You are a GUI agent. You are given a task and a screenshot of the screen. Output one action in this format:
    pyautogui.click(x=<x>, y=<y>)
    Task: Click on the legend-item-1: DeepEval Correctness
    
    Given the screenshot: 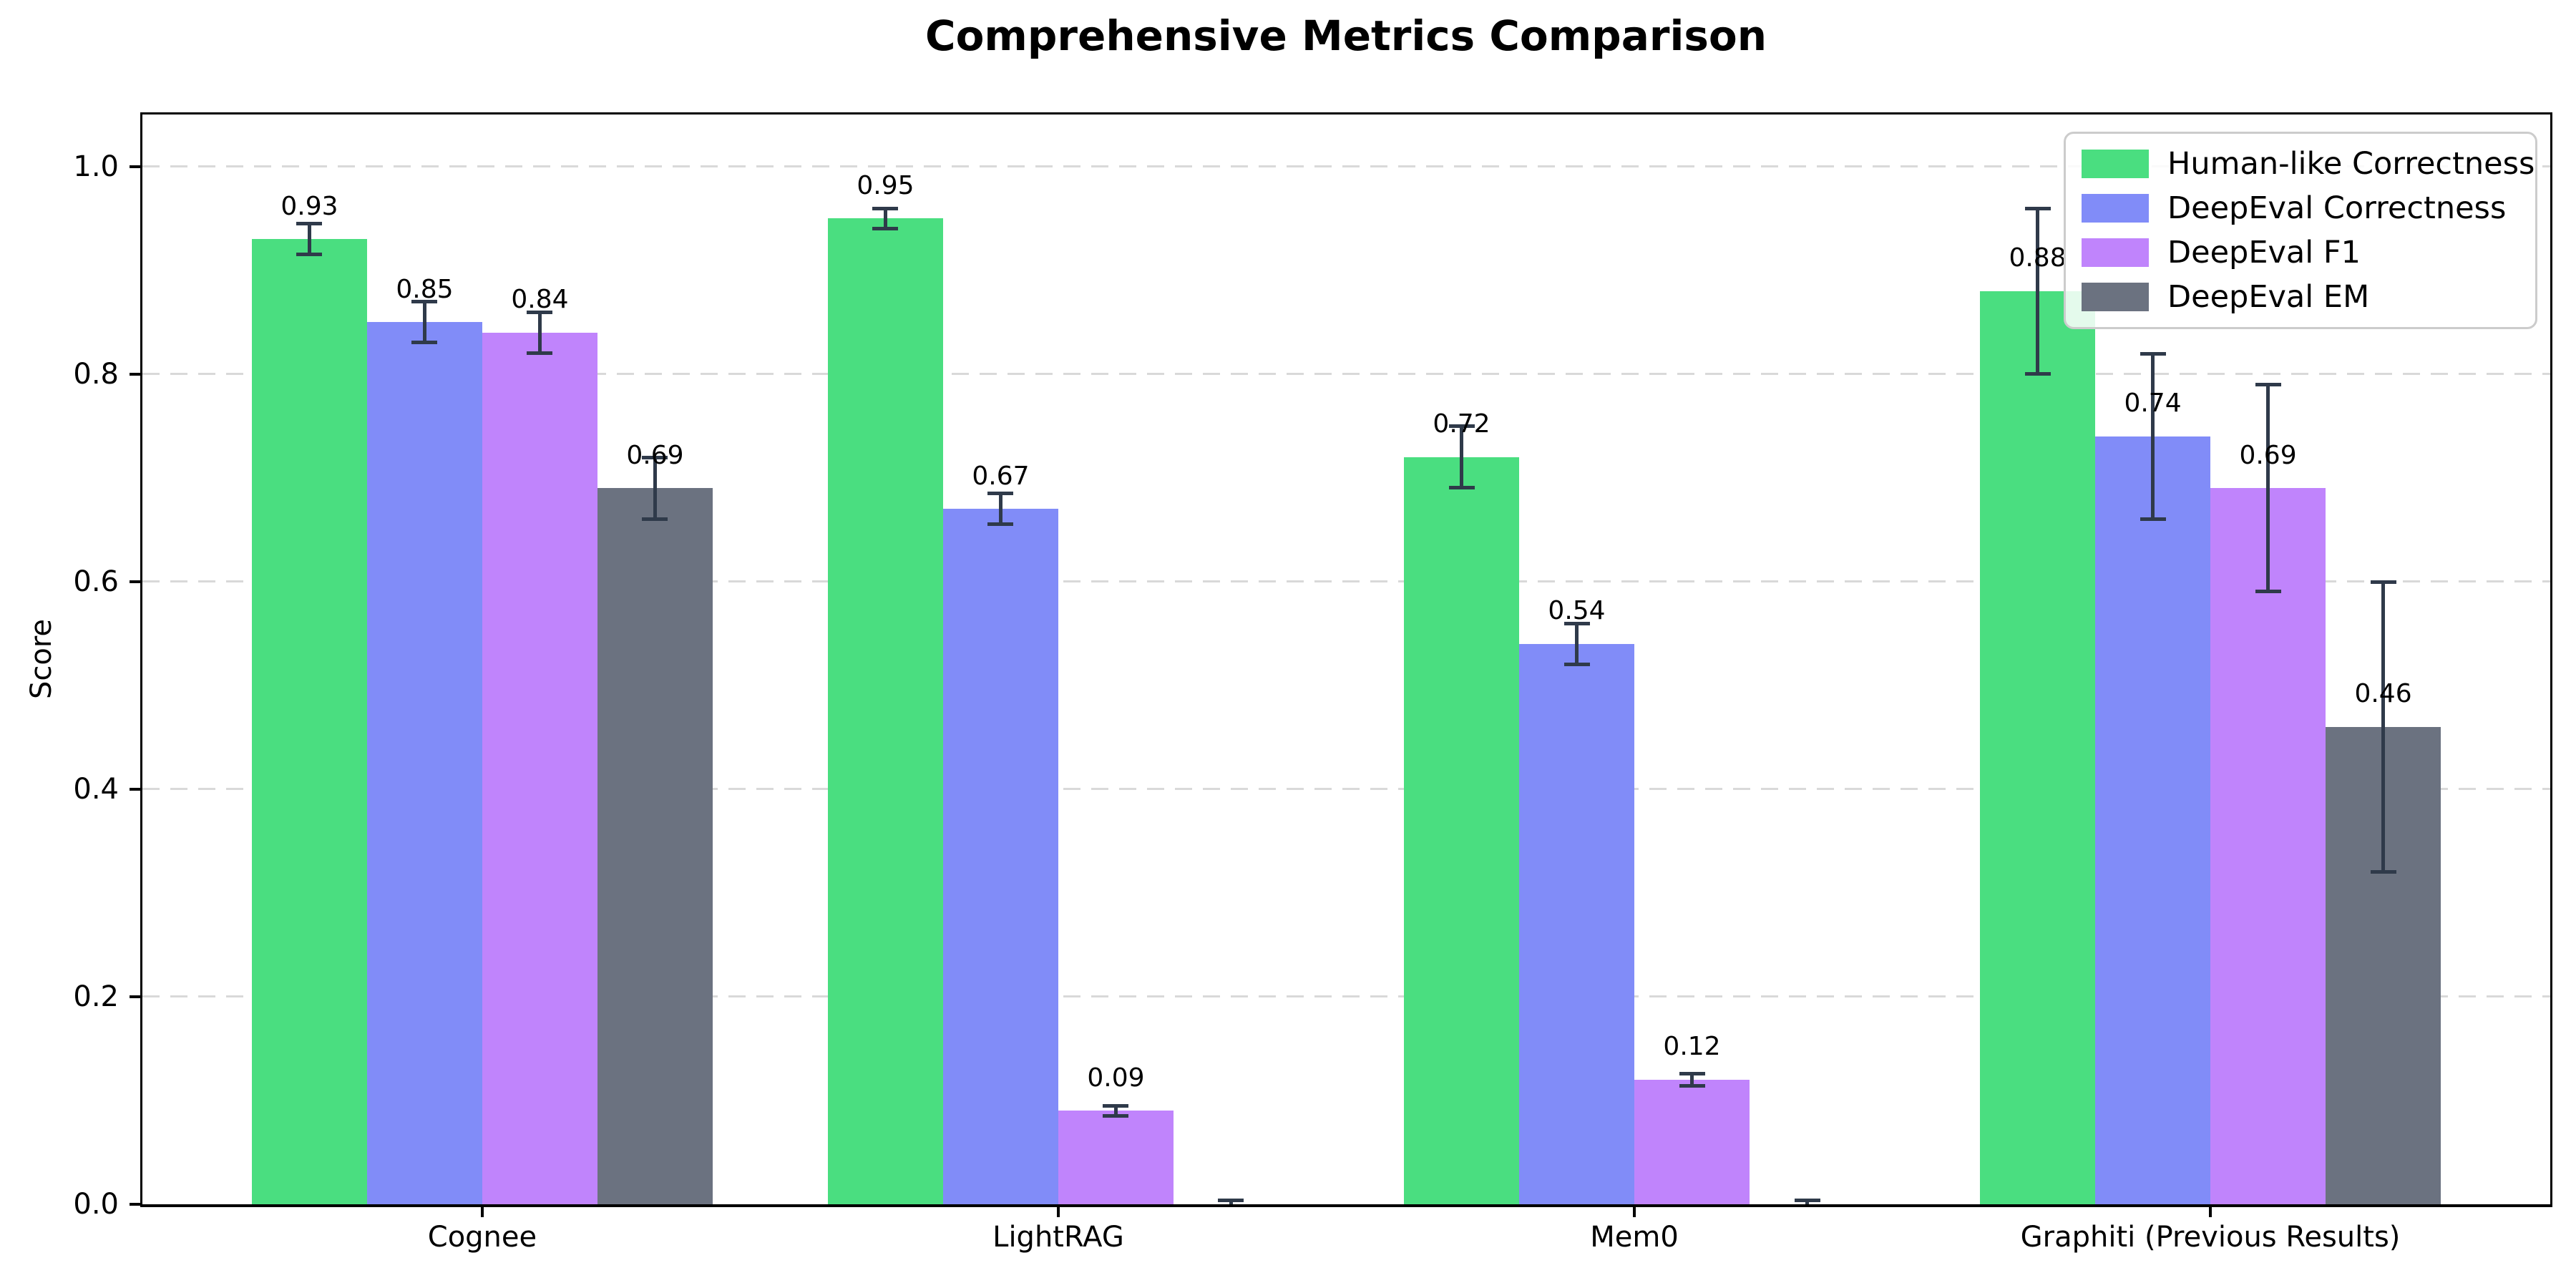 What is the action you would take?
    pyautogui.click(x=2300, y=208)
    